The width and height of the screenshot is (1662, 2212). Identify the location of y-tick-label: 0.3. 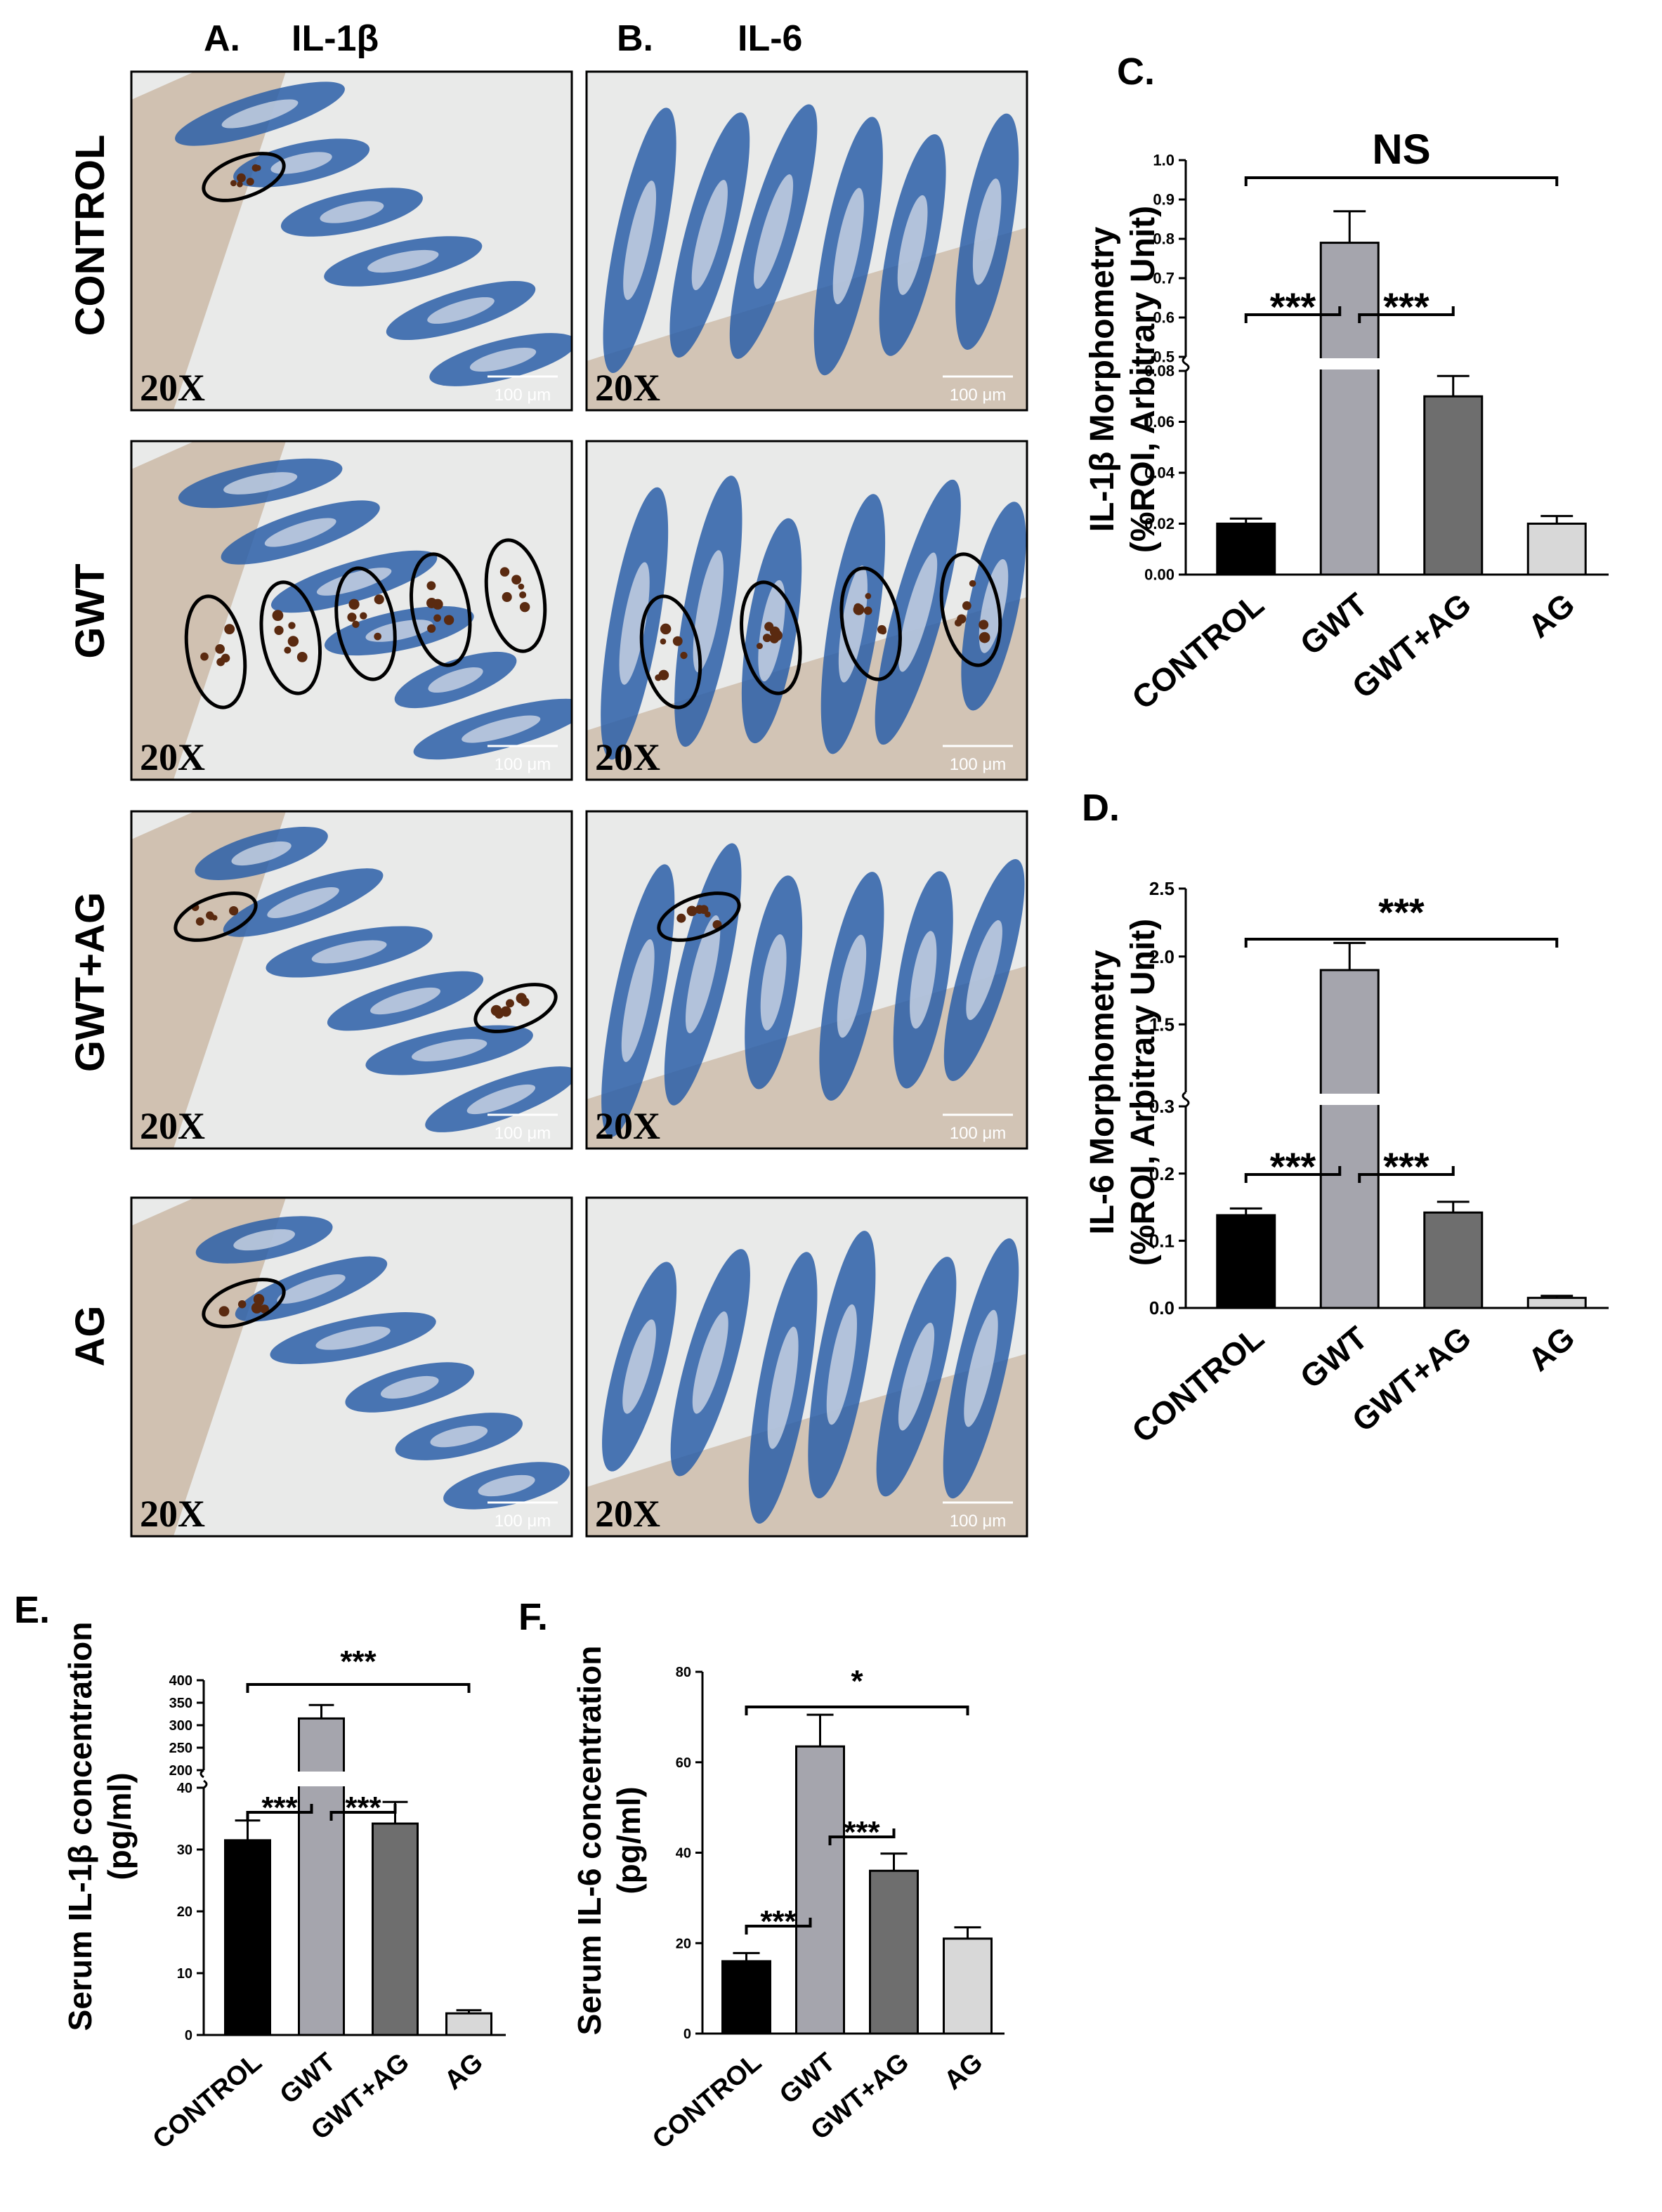
(1161, 1106).